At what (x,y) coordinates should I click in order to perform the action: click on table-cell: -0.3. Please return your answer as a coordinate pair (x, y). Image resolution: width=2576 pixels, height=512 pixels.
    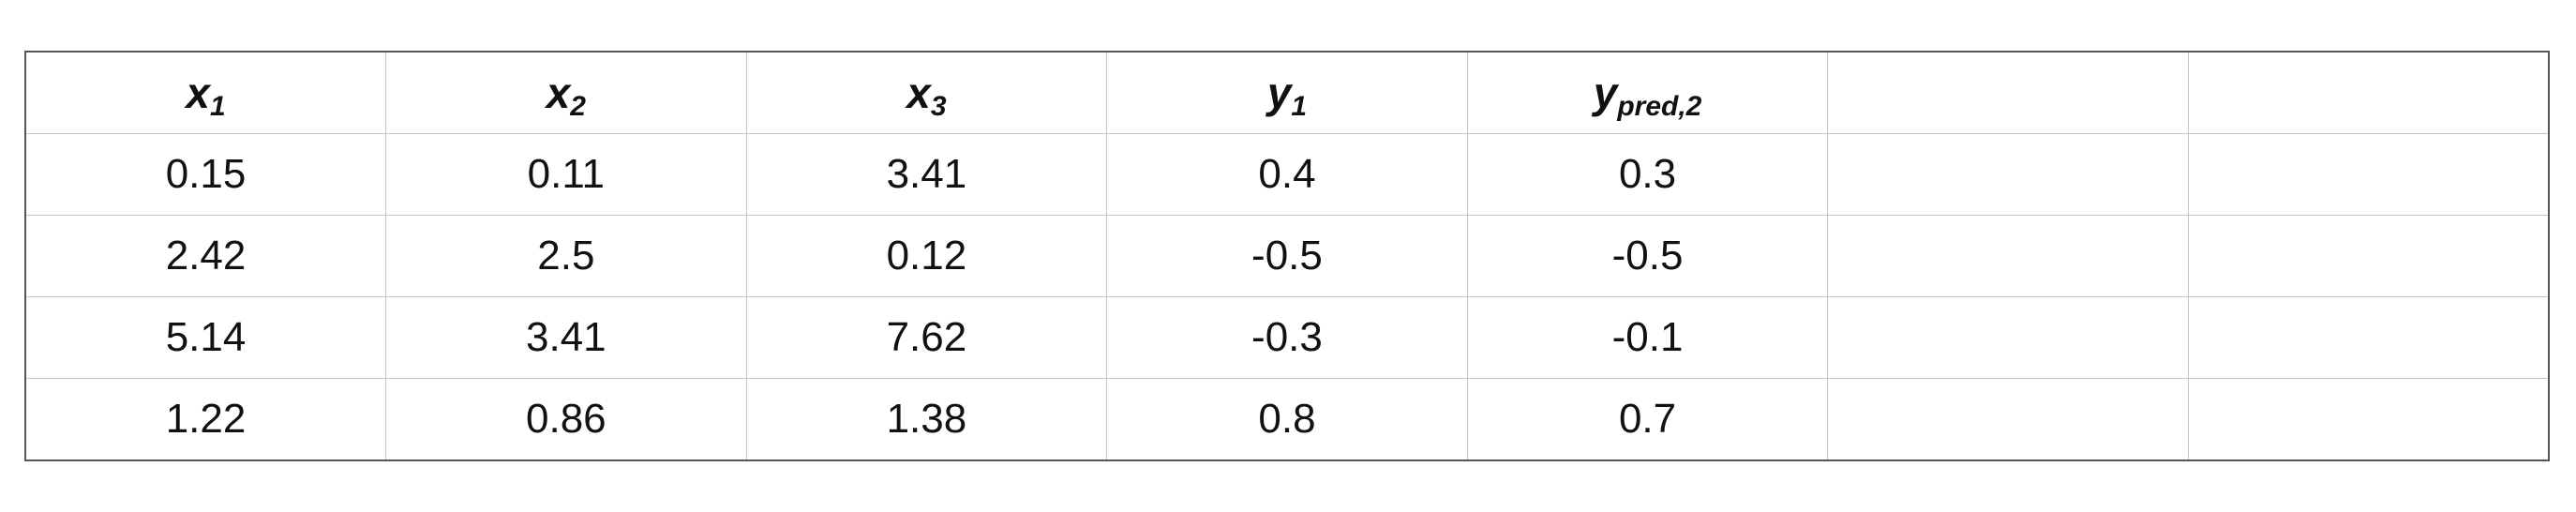
    Looking at the image, I should click on (1287, 337).